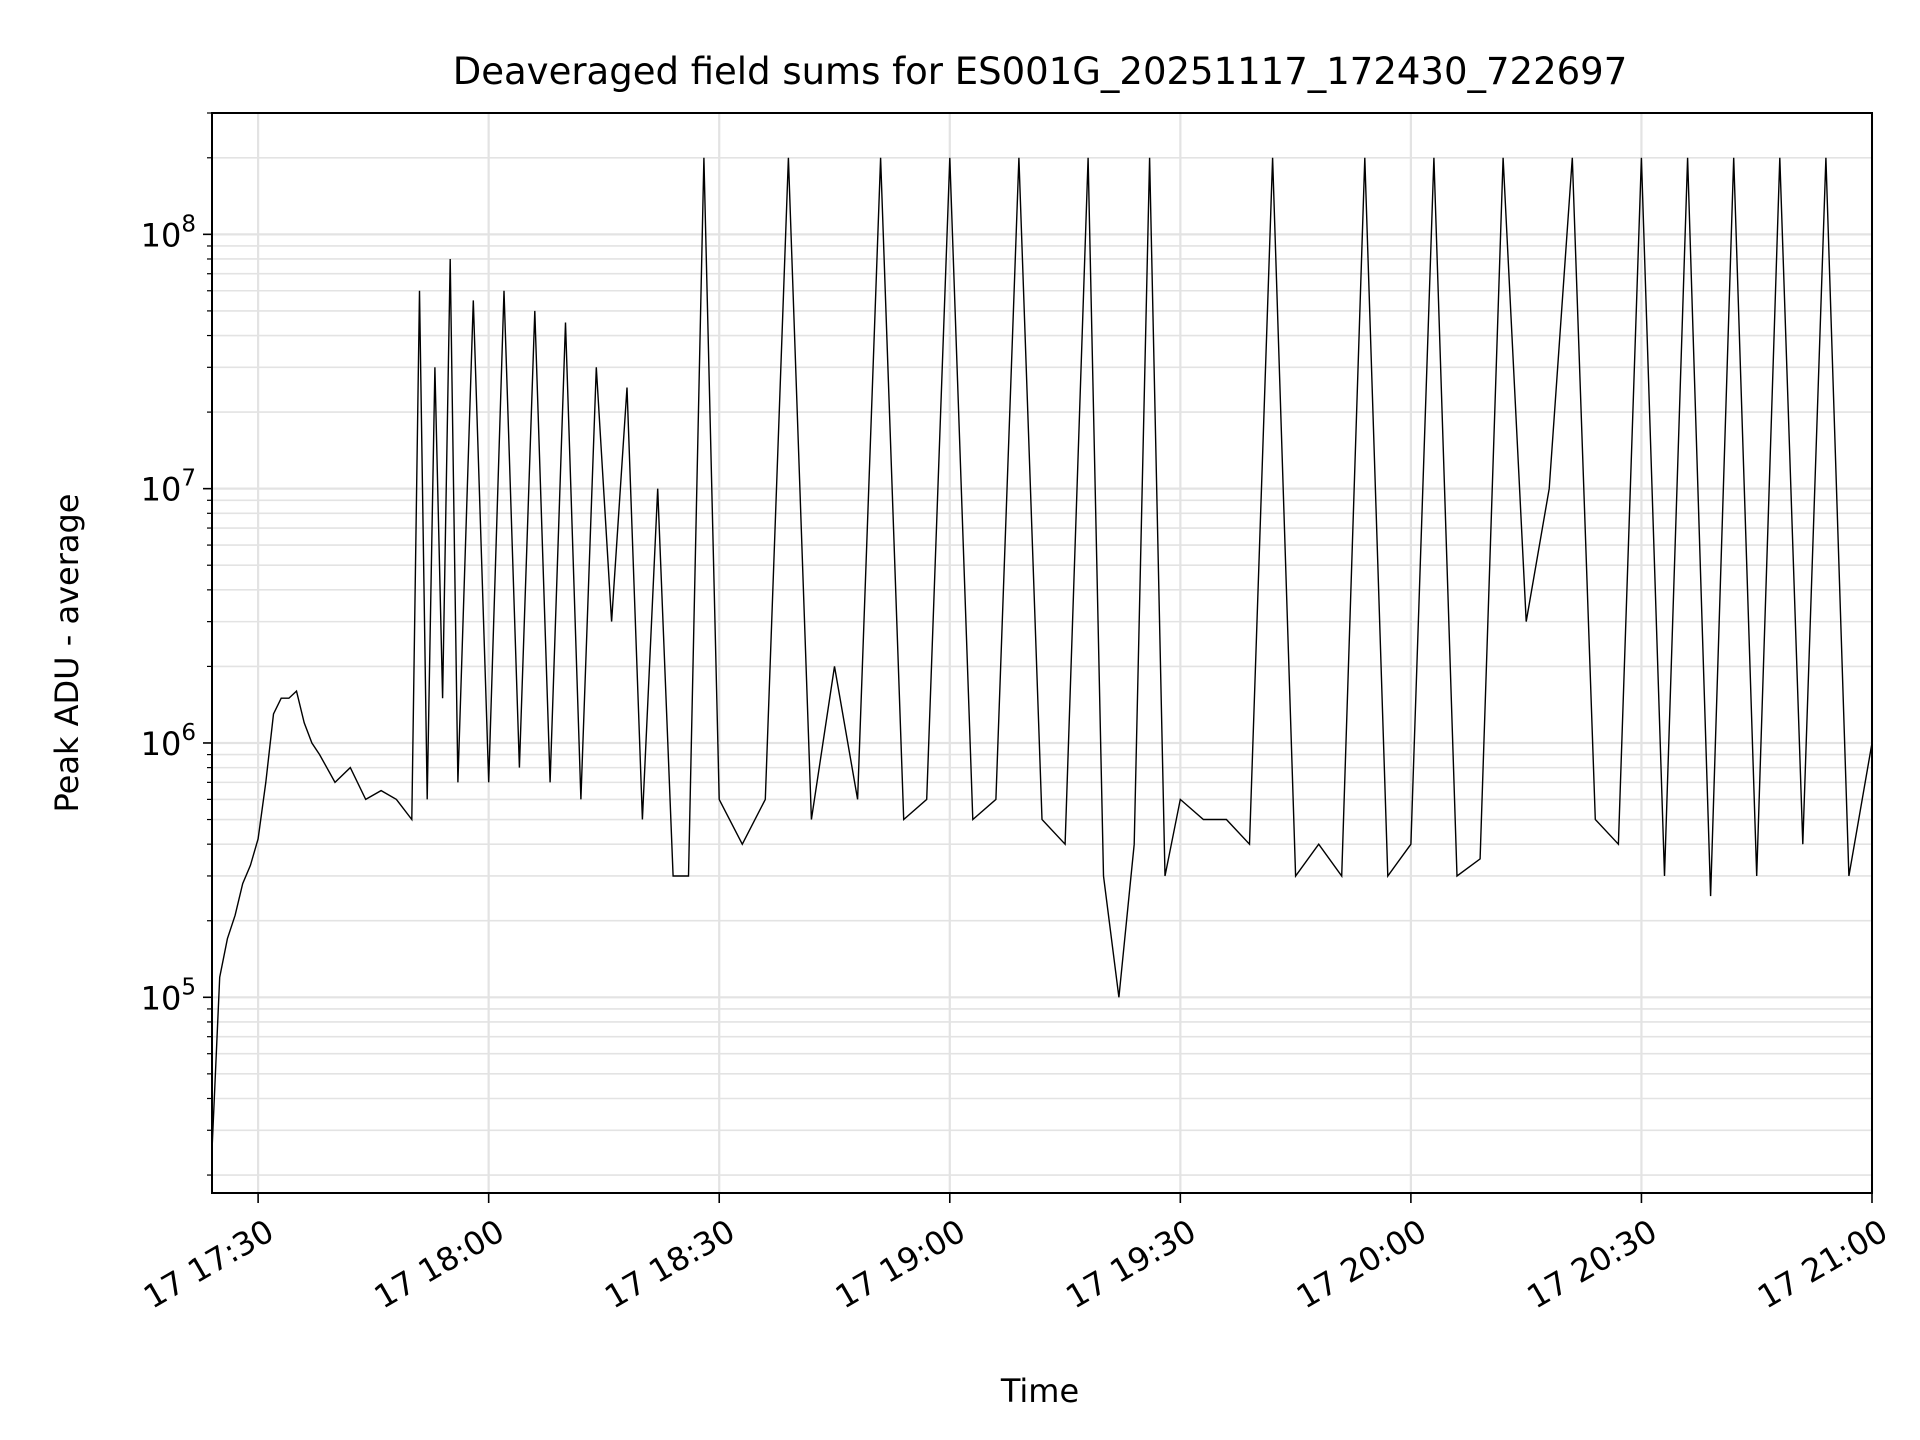  Describe the element at coordinates (67, 653) in the screenshot. I see `y-axis-label: Peak ADU - average` at that location.